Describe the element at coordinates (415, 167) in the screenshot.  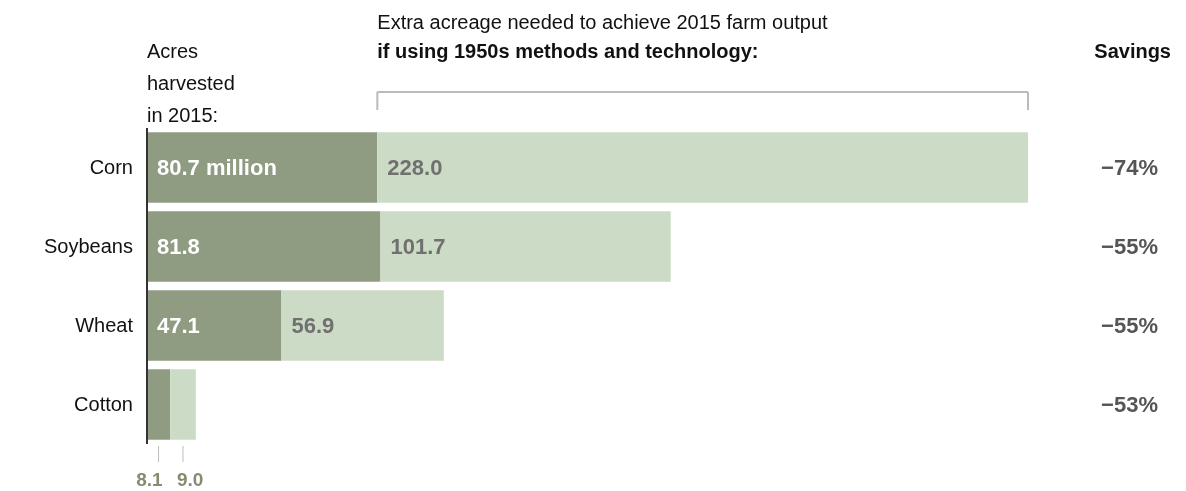
I see `data-label: 228.0` at that location.